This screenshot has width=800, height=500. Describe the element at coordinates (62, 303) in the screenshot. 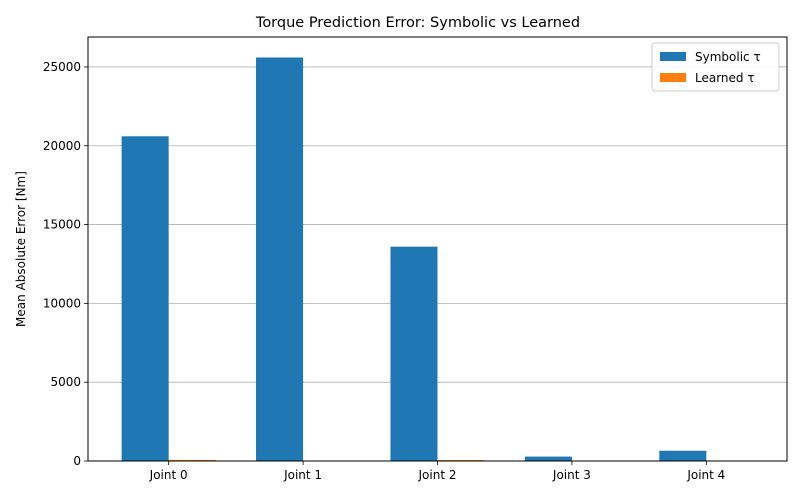

I see `y-tick-label: 10000` at that location.